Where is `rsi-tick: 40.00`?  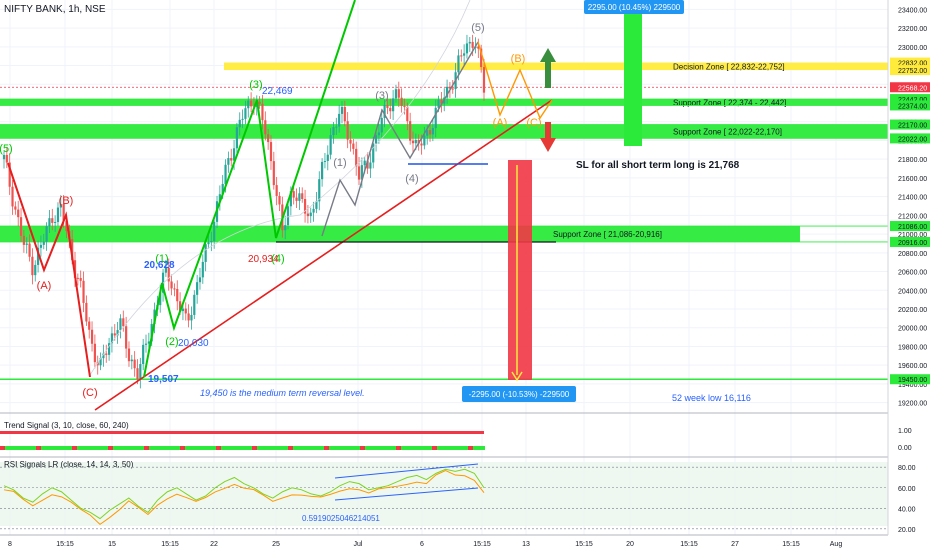
rsi-tick: 40.00 is located at coordinates (907, 509).